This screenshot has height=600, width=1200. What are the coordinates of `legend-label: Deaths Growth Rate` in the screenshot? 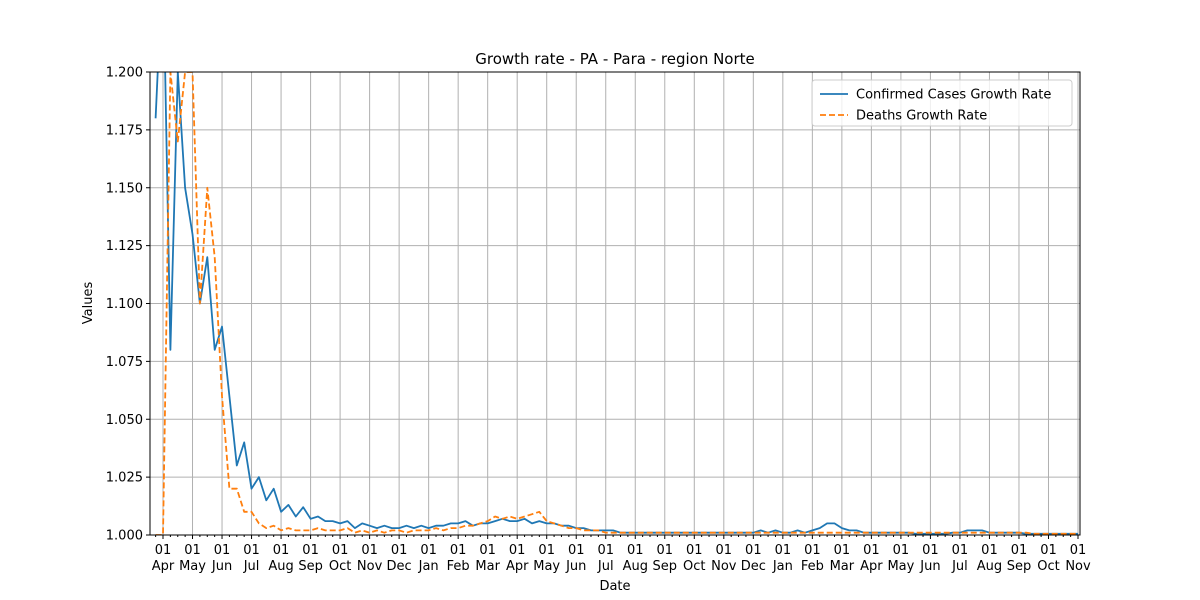 It's located at (921, 116).